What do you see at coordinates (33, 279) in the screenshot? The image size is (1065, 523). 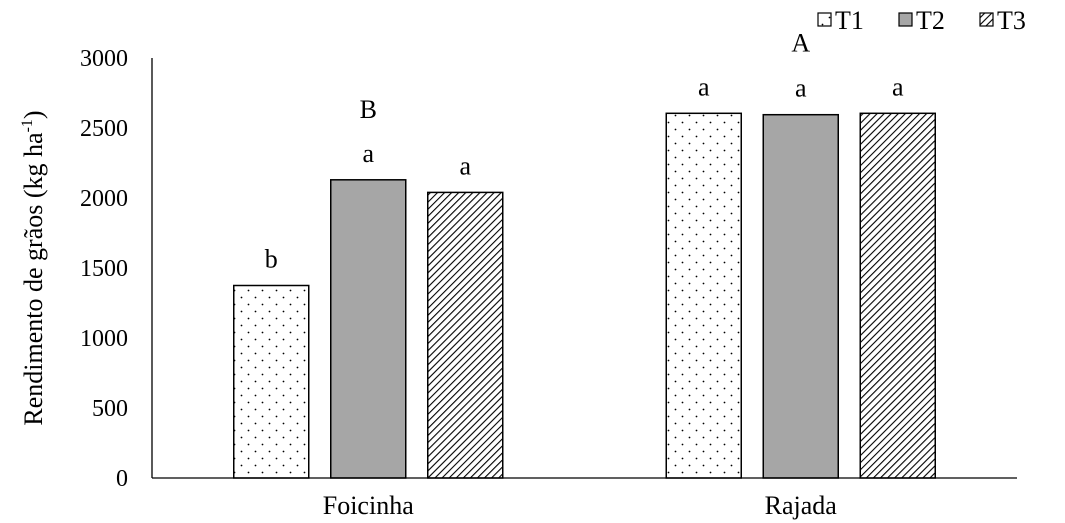 I see `y-axis-label-main: Rendimento de grãos (kg ha` at bounding box center [33, 279].